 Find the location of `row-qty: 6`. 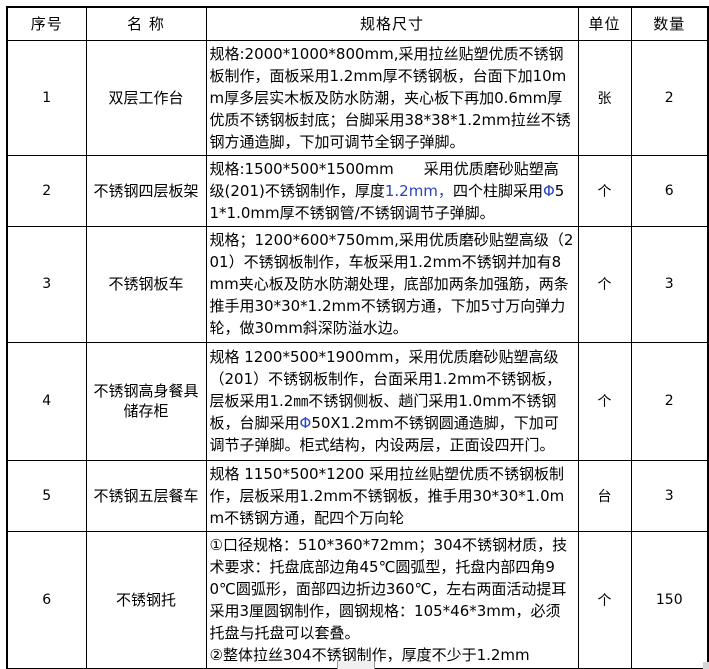

row-qty: 6 is located at coordinates (669, 190).